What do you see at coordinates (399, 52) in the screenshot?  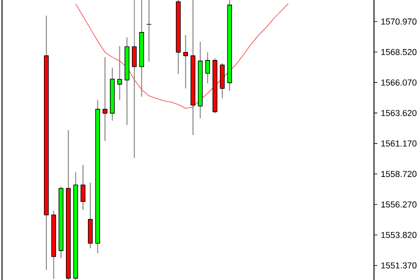 I see `y-tick-label: 1568.520` at bounding box center [399, 52].